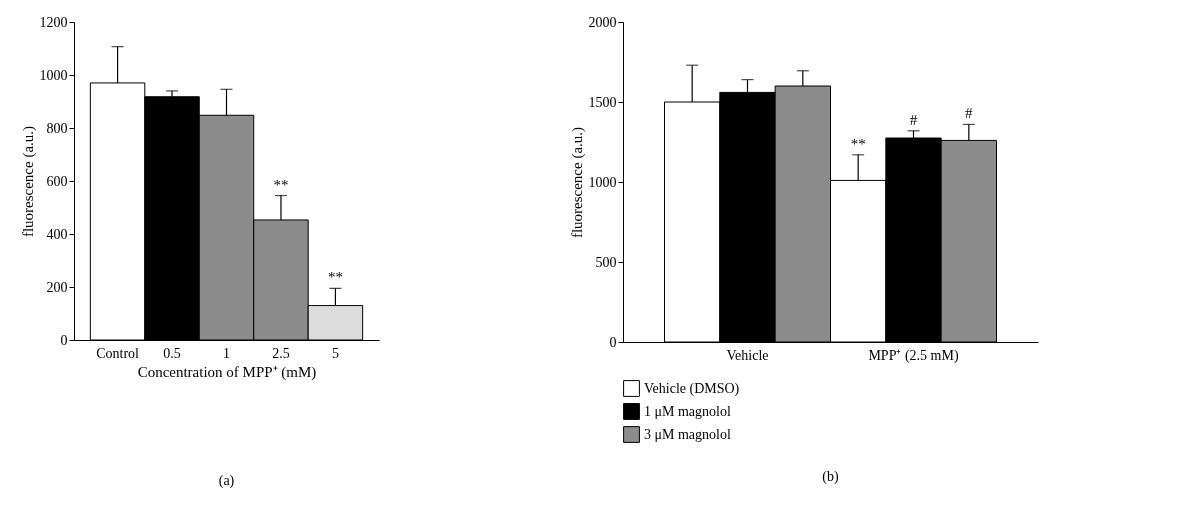 The width and height of the screenshot is (1179, 511). What do you see at coordinates (57, 234) in the screenshot?
I see `y-tick-label: 400` at bounding box center [57, 234].